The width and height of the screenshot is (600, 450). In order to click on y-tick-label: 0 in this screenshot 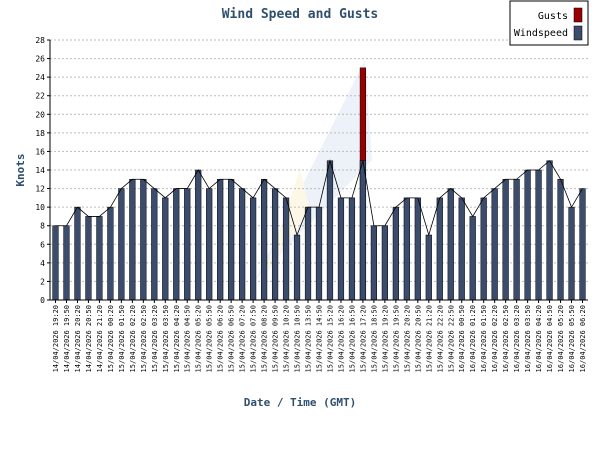, I will do `click(42, 300)`.